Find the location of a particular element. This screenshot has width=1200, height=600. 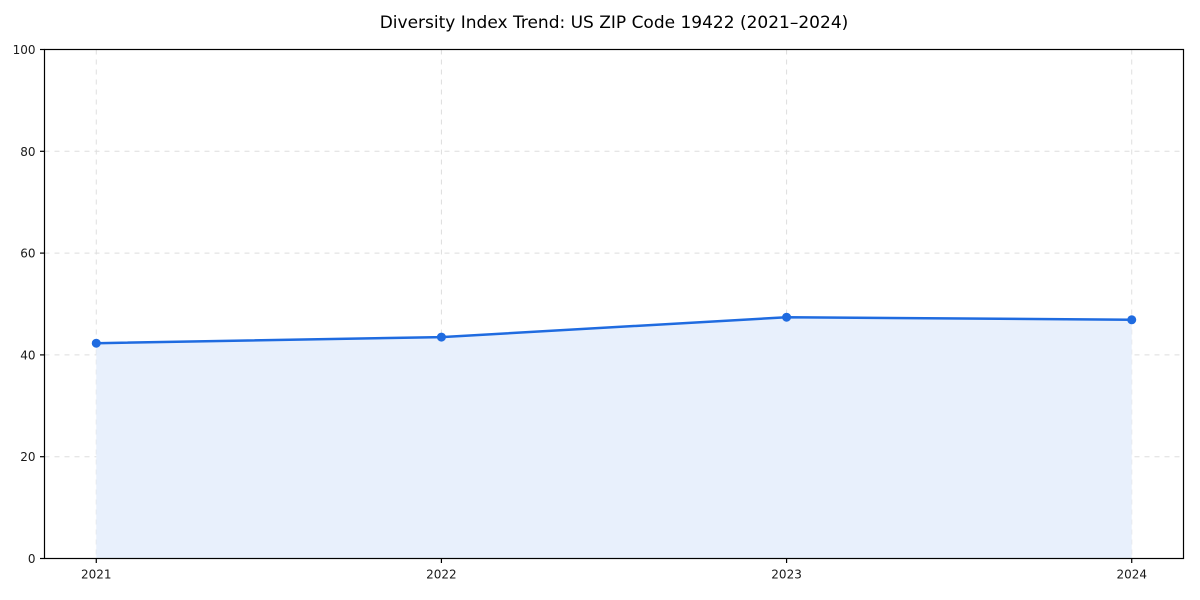

trend-line is located at coordinates (614, 330).